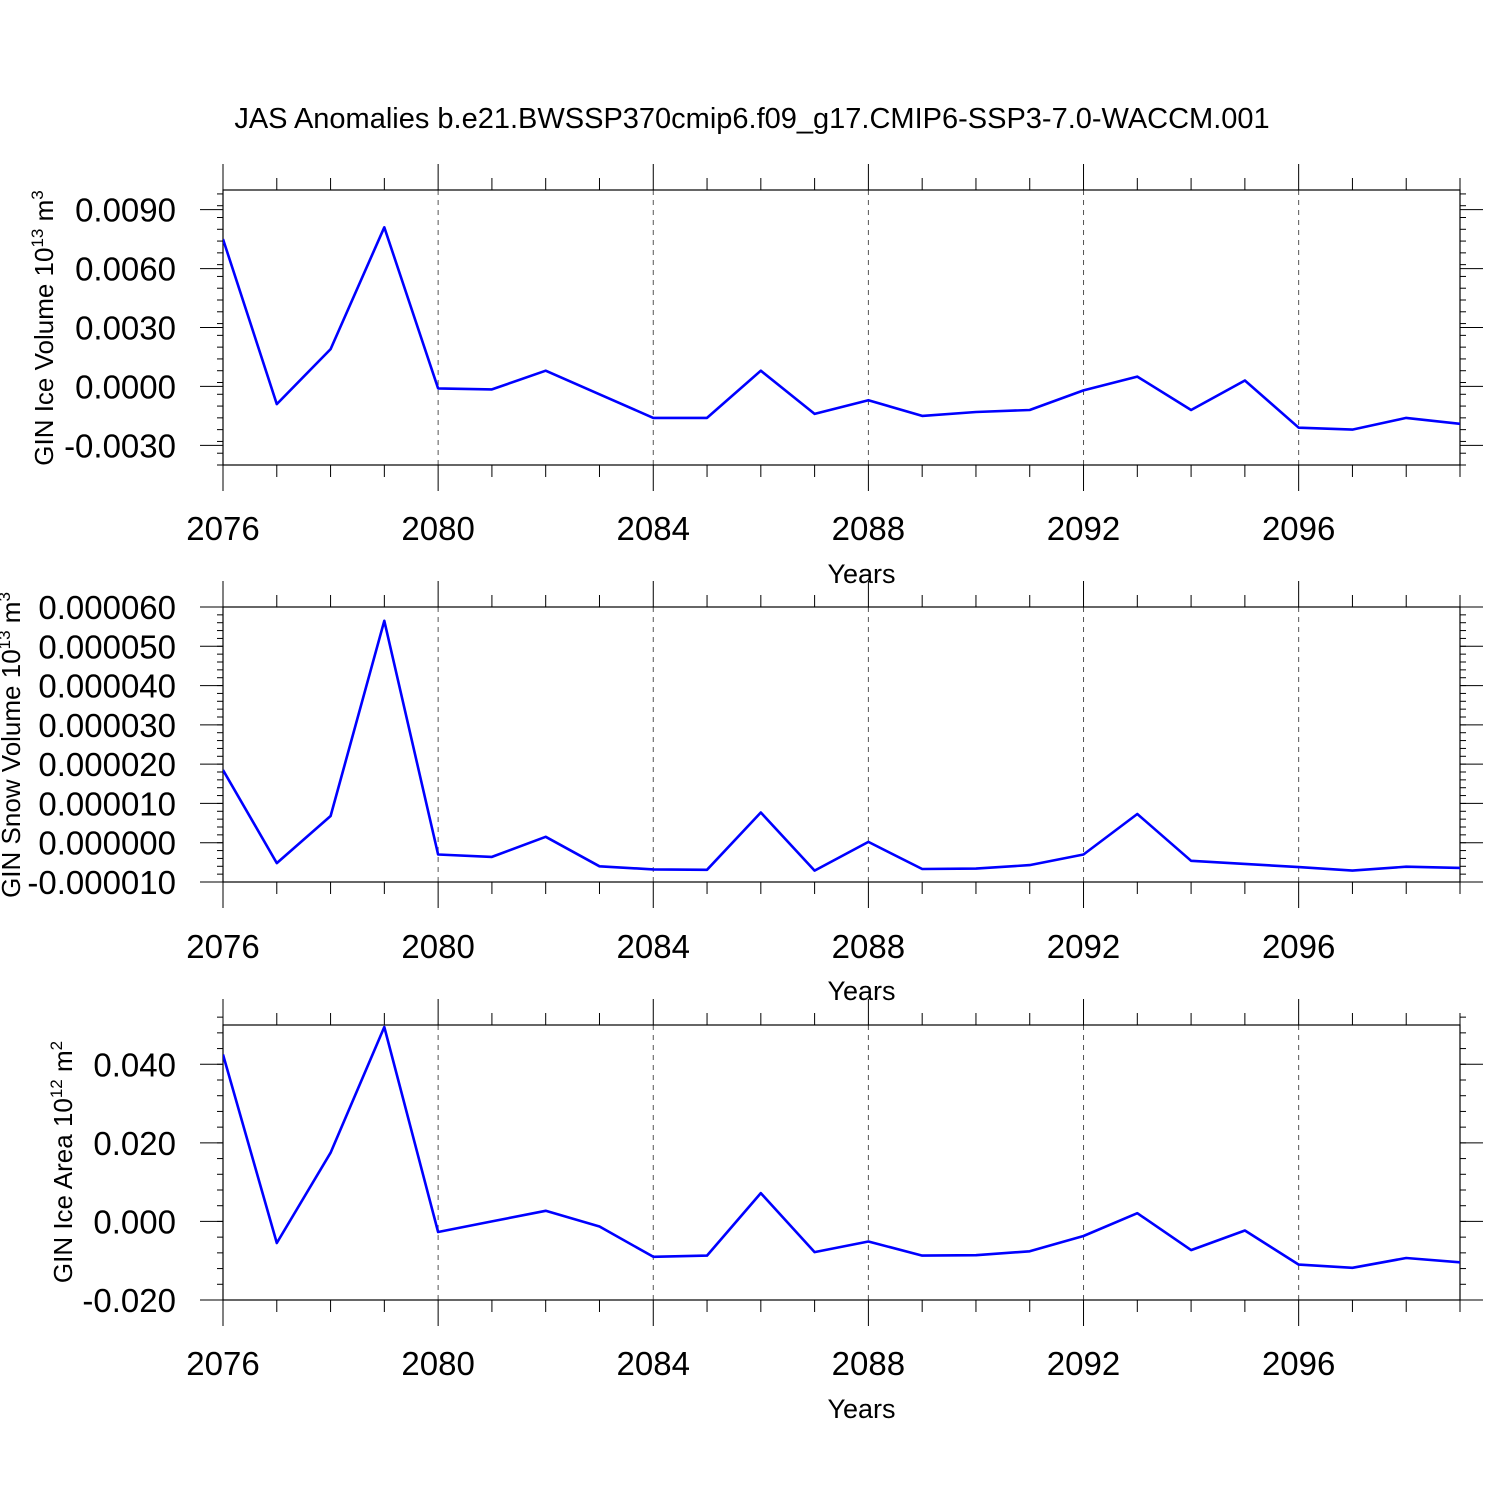  I want to click on y-tick-label: 0.000010, so click(107, 803).